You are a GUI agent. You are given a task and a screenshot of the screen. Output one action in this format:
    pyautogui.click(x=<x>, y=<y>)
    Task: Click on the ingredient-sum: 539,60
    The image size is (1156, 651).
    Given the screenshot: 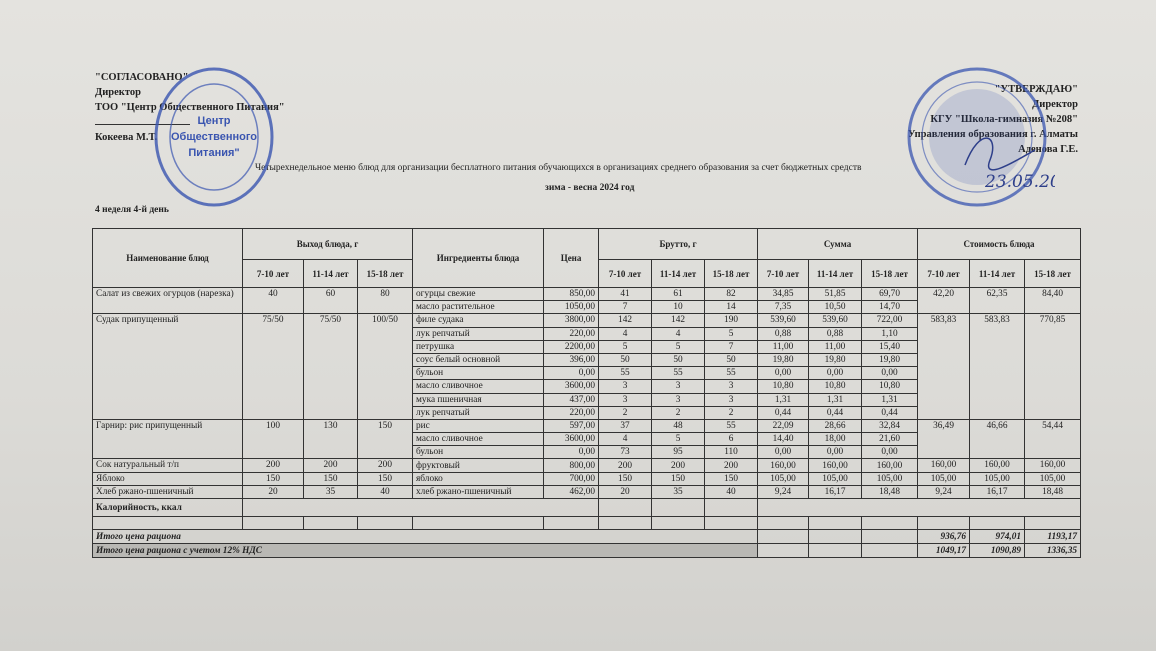 What is the action you would take?
    pyautogui.click(x=783, y=320)
    